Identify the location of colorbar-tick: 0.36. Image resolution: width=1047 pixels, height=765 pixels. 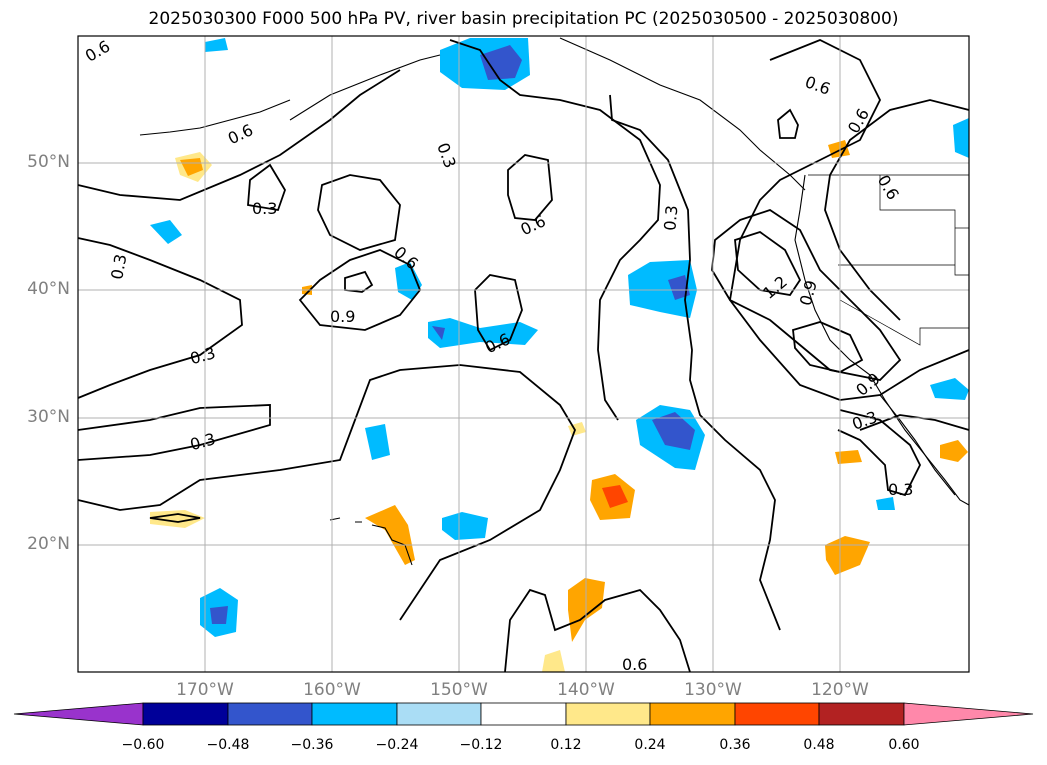
(735, 745).